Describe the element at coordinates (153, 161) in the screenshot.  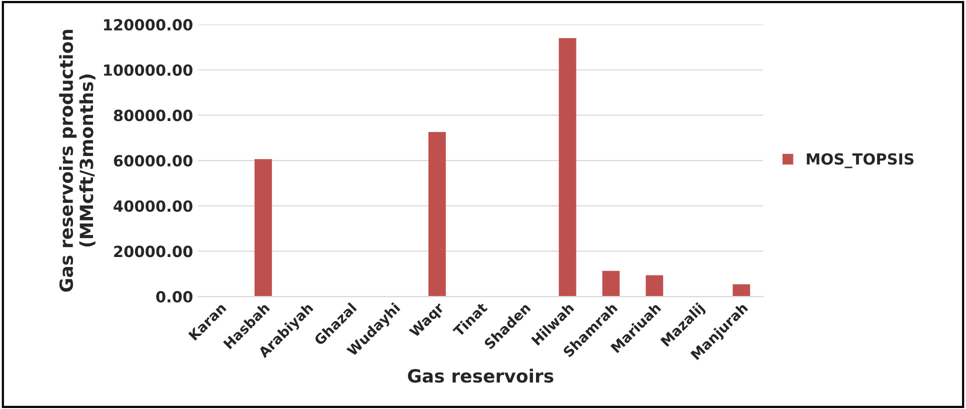
I see `y-tick-label: 60000.00` at that location.